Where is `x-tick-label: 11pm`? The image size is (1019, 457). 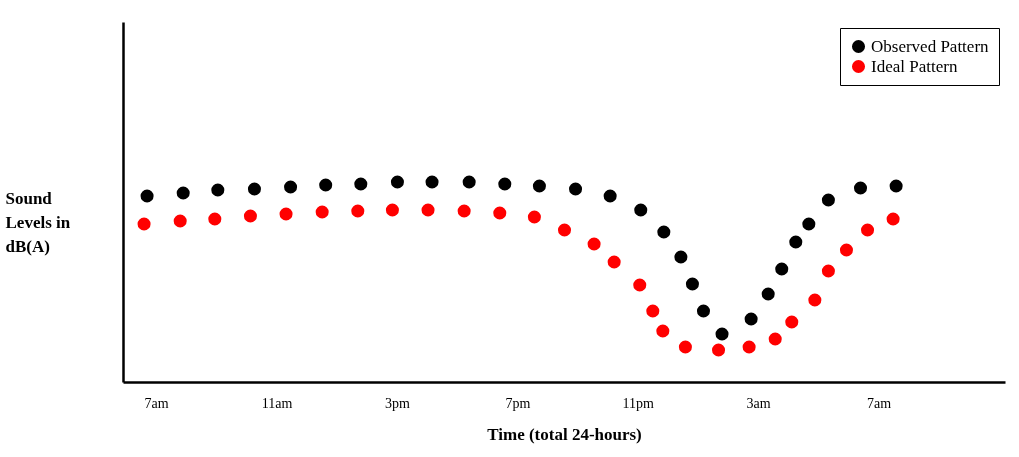 x-tick-label: 11pm is located at coordinates (638, 403).